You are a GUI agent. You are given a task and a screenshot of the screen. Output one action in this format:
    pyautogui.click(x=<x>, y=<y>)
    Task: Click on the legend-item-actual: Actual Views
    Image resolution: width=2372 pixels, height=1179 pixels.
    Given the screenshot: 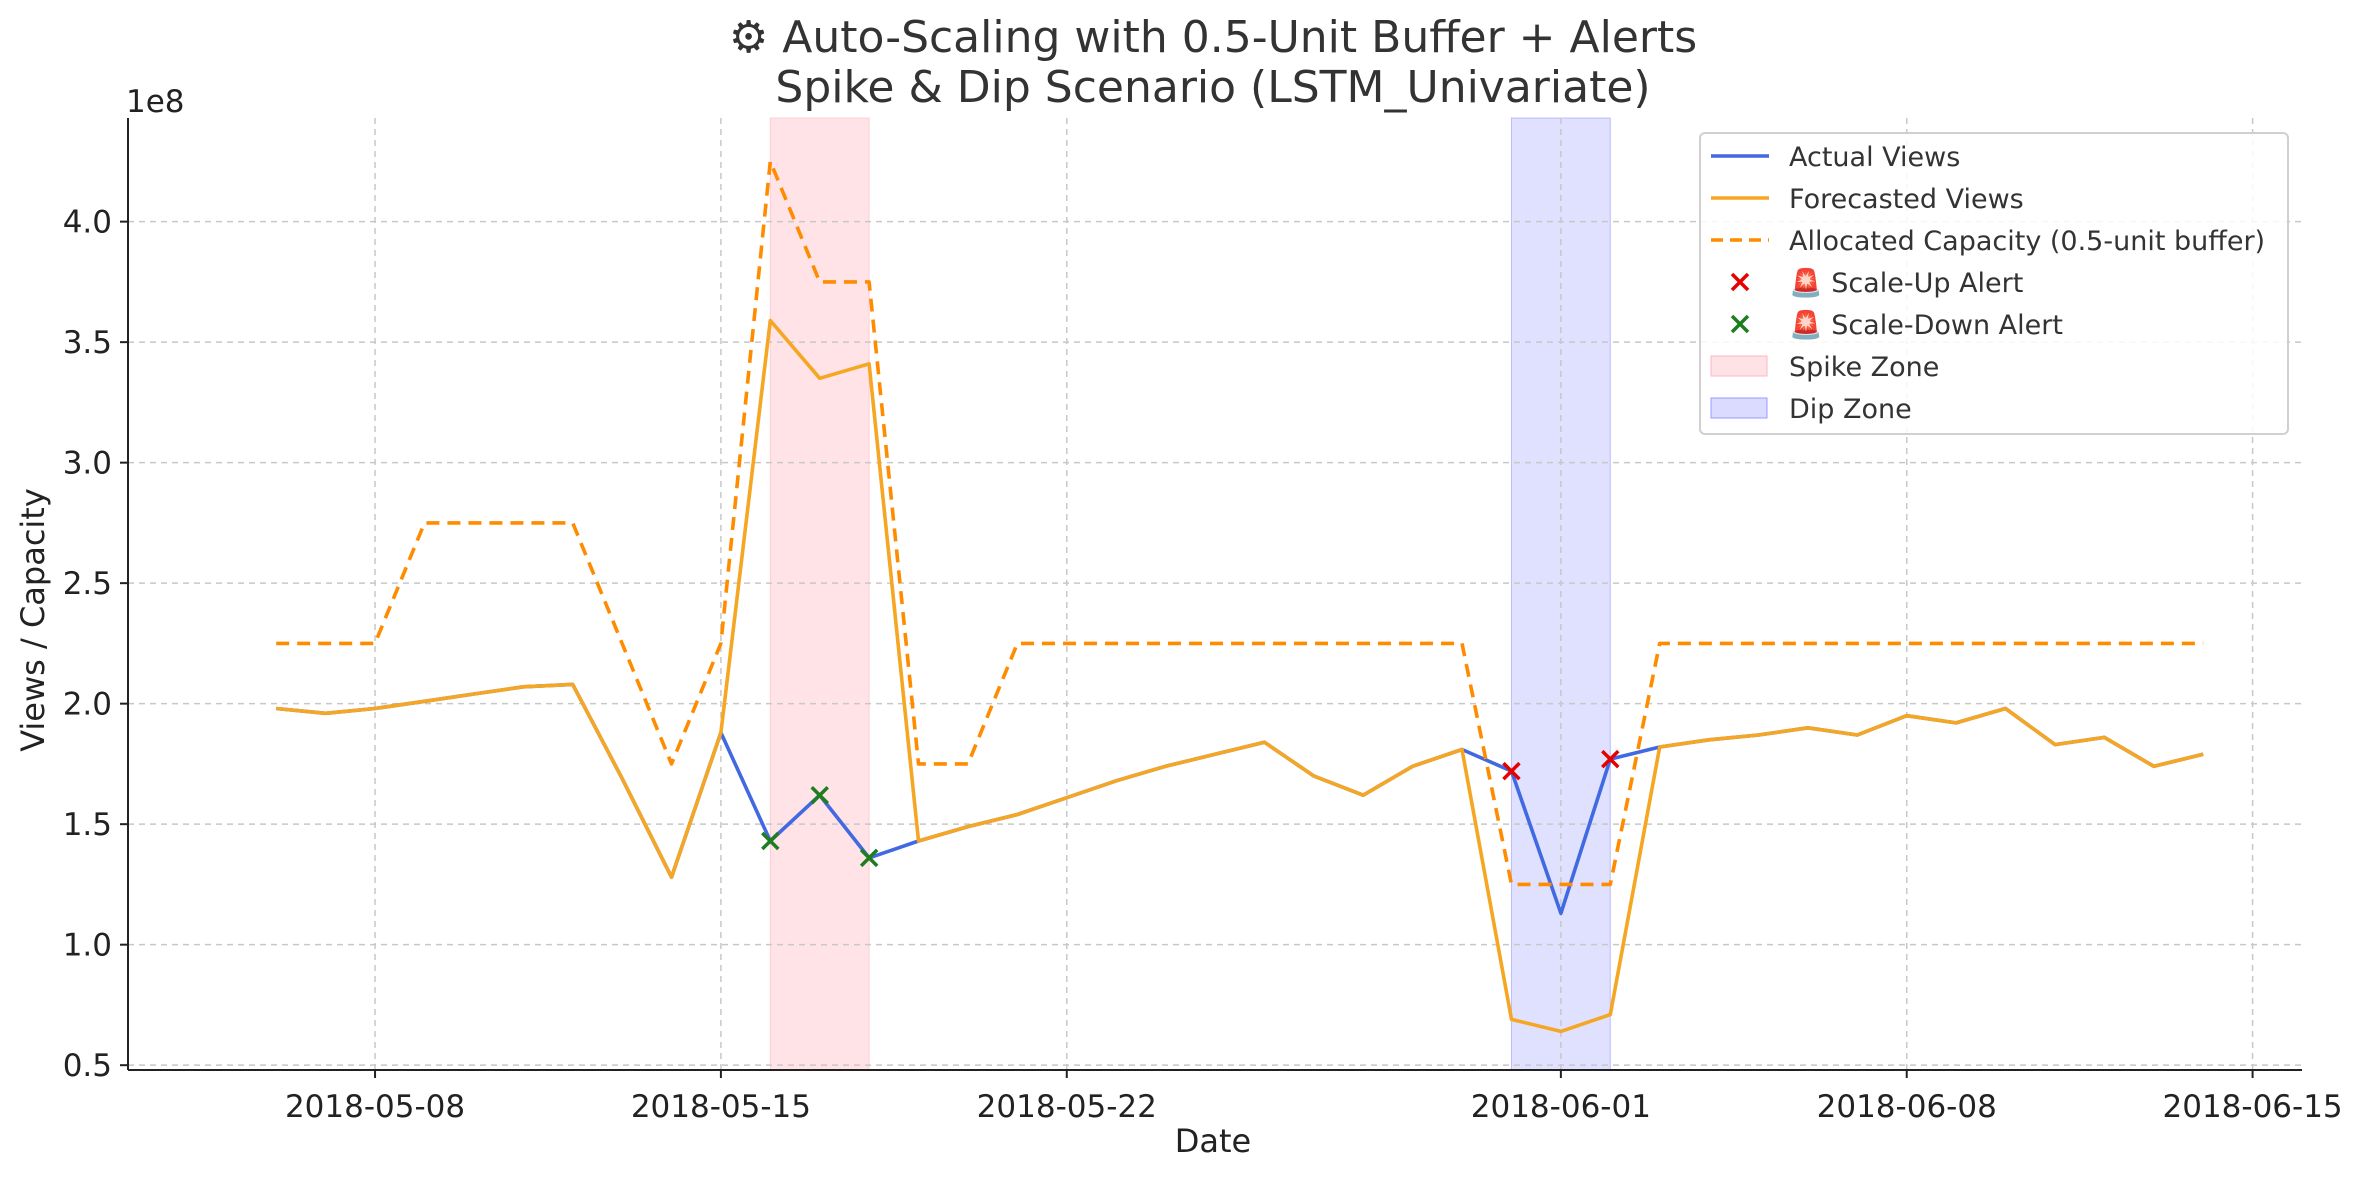 What is the action you would take?
    pyautogui.click(x=1835, y=157)
    